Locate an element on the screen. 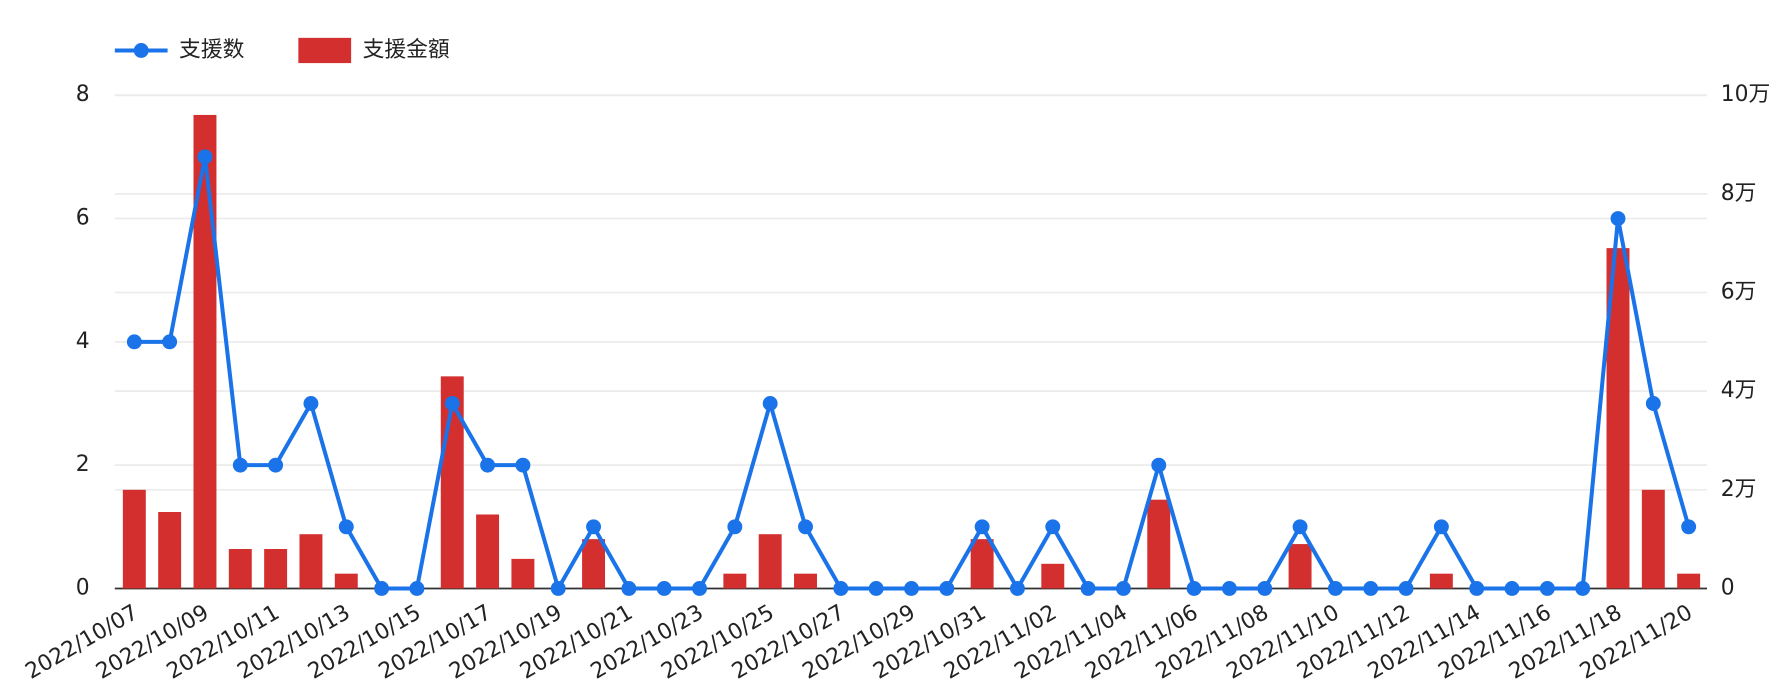 This screenshot has width=1792, height=694. legend-label: 支援金額 is located at coordinates (406, 49).